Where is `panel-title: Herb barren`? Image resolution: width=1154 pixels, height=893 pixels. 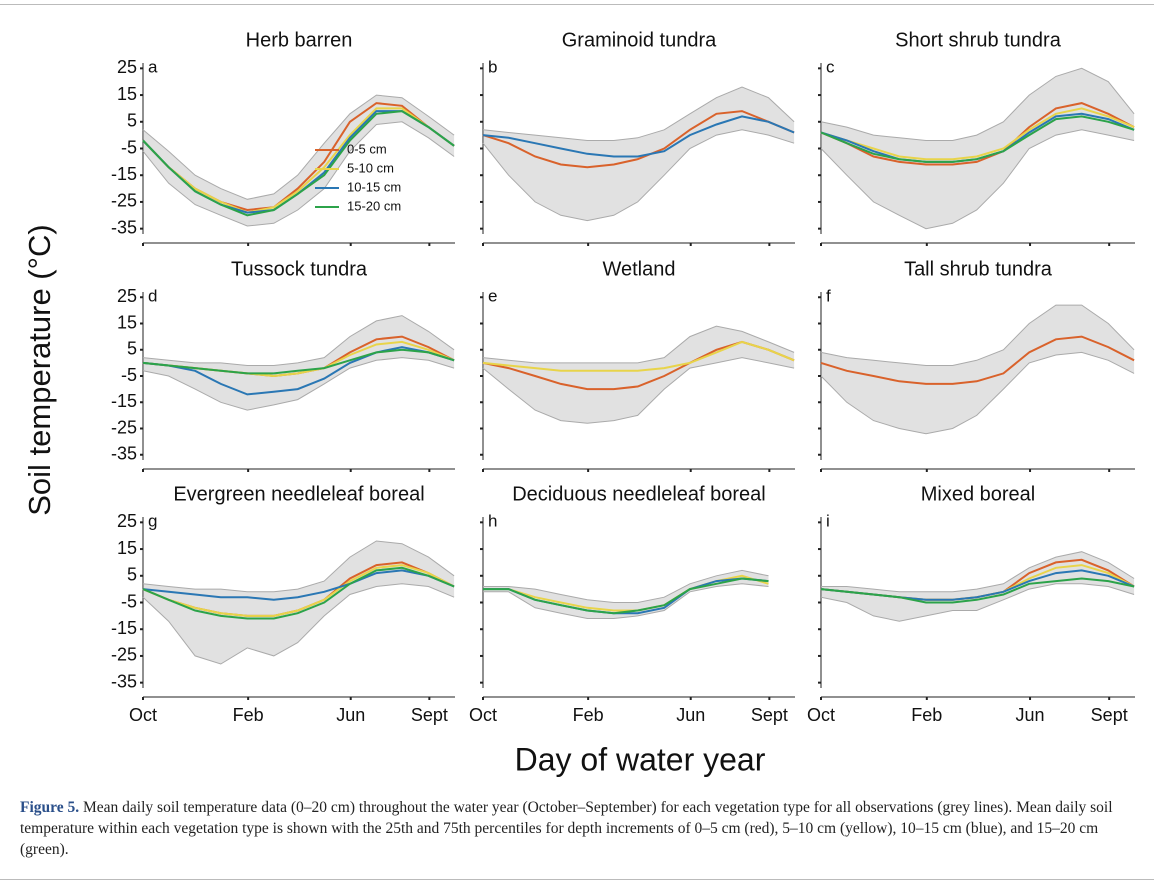 panel-title: Herb barren is located at coordinates (299, 40).